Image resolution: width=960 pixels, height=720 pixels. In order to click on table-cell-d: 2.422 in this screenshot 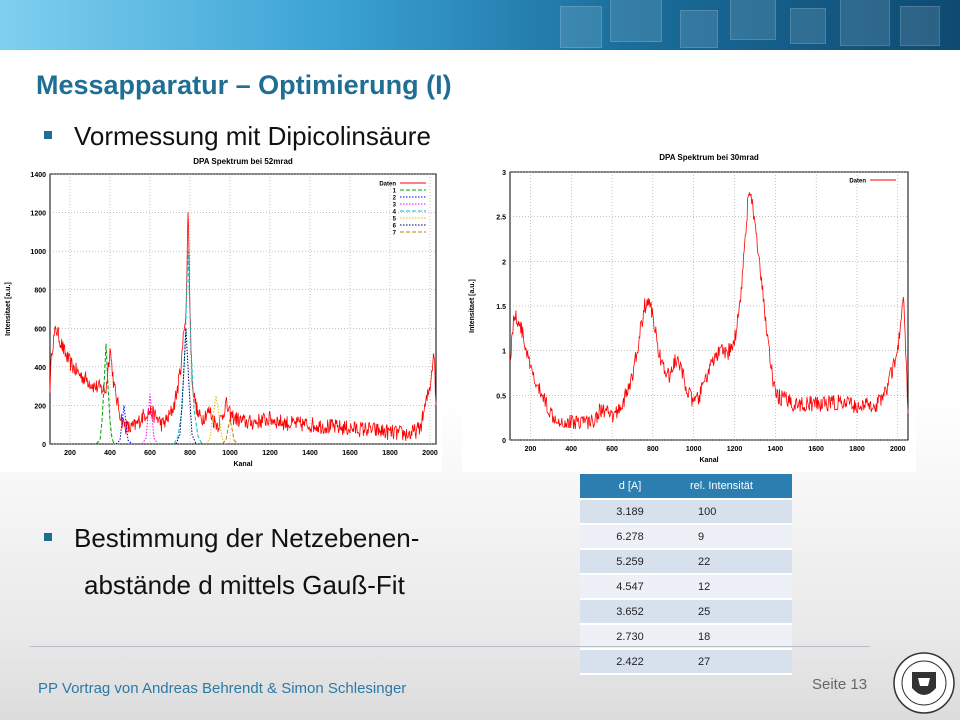, I will do `click(630, 661)`.